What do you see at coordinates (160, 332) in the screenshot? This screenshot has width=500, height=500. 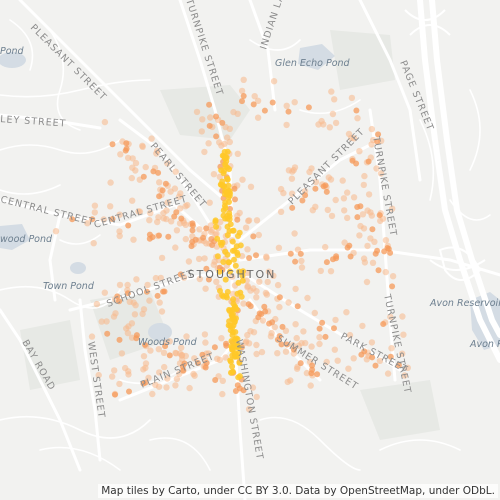 I see `water-woods-pond` at bounding box center [160, 332].